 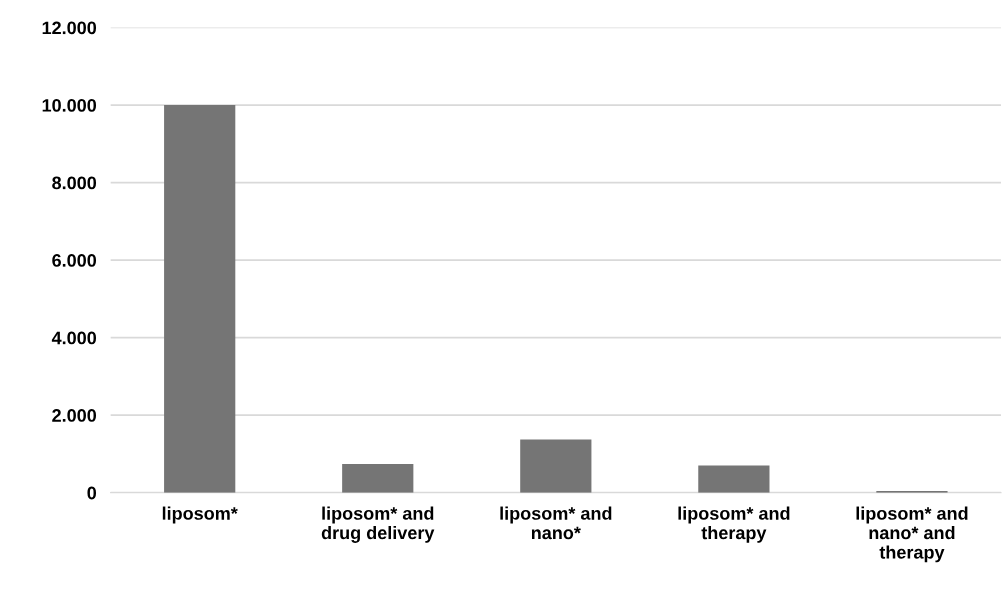 I want to click on x-tick-label: liposom* and nano*, so click(x=556, y=523).